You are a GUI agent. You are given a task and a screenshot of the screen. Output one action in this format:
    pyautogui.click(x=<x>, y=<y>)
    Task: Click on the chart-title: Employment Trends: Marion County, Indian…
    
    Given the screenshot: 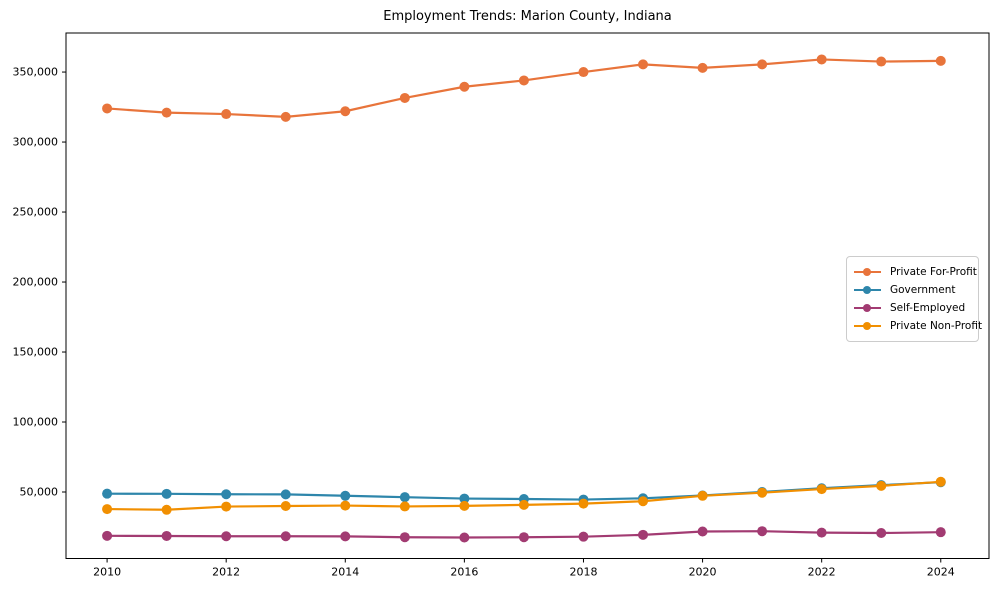 What is the action you would take?
    pyautogui.click(x=527, y=16)
    